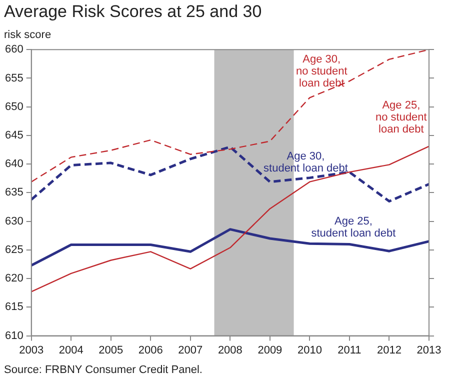 The height and width of the screenshot is (385, 458). What do you see at coordinates (230, 174) in the screenshot?
I see `line-series` at bounding box center [230, 174].